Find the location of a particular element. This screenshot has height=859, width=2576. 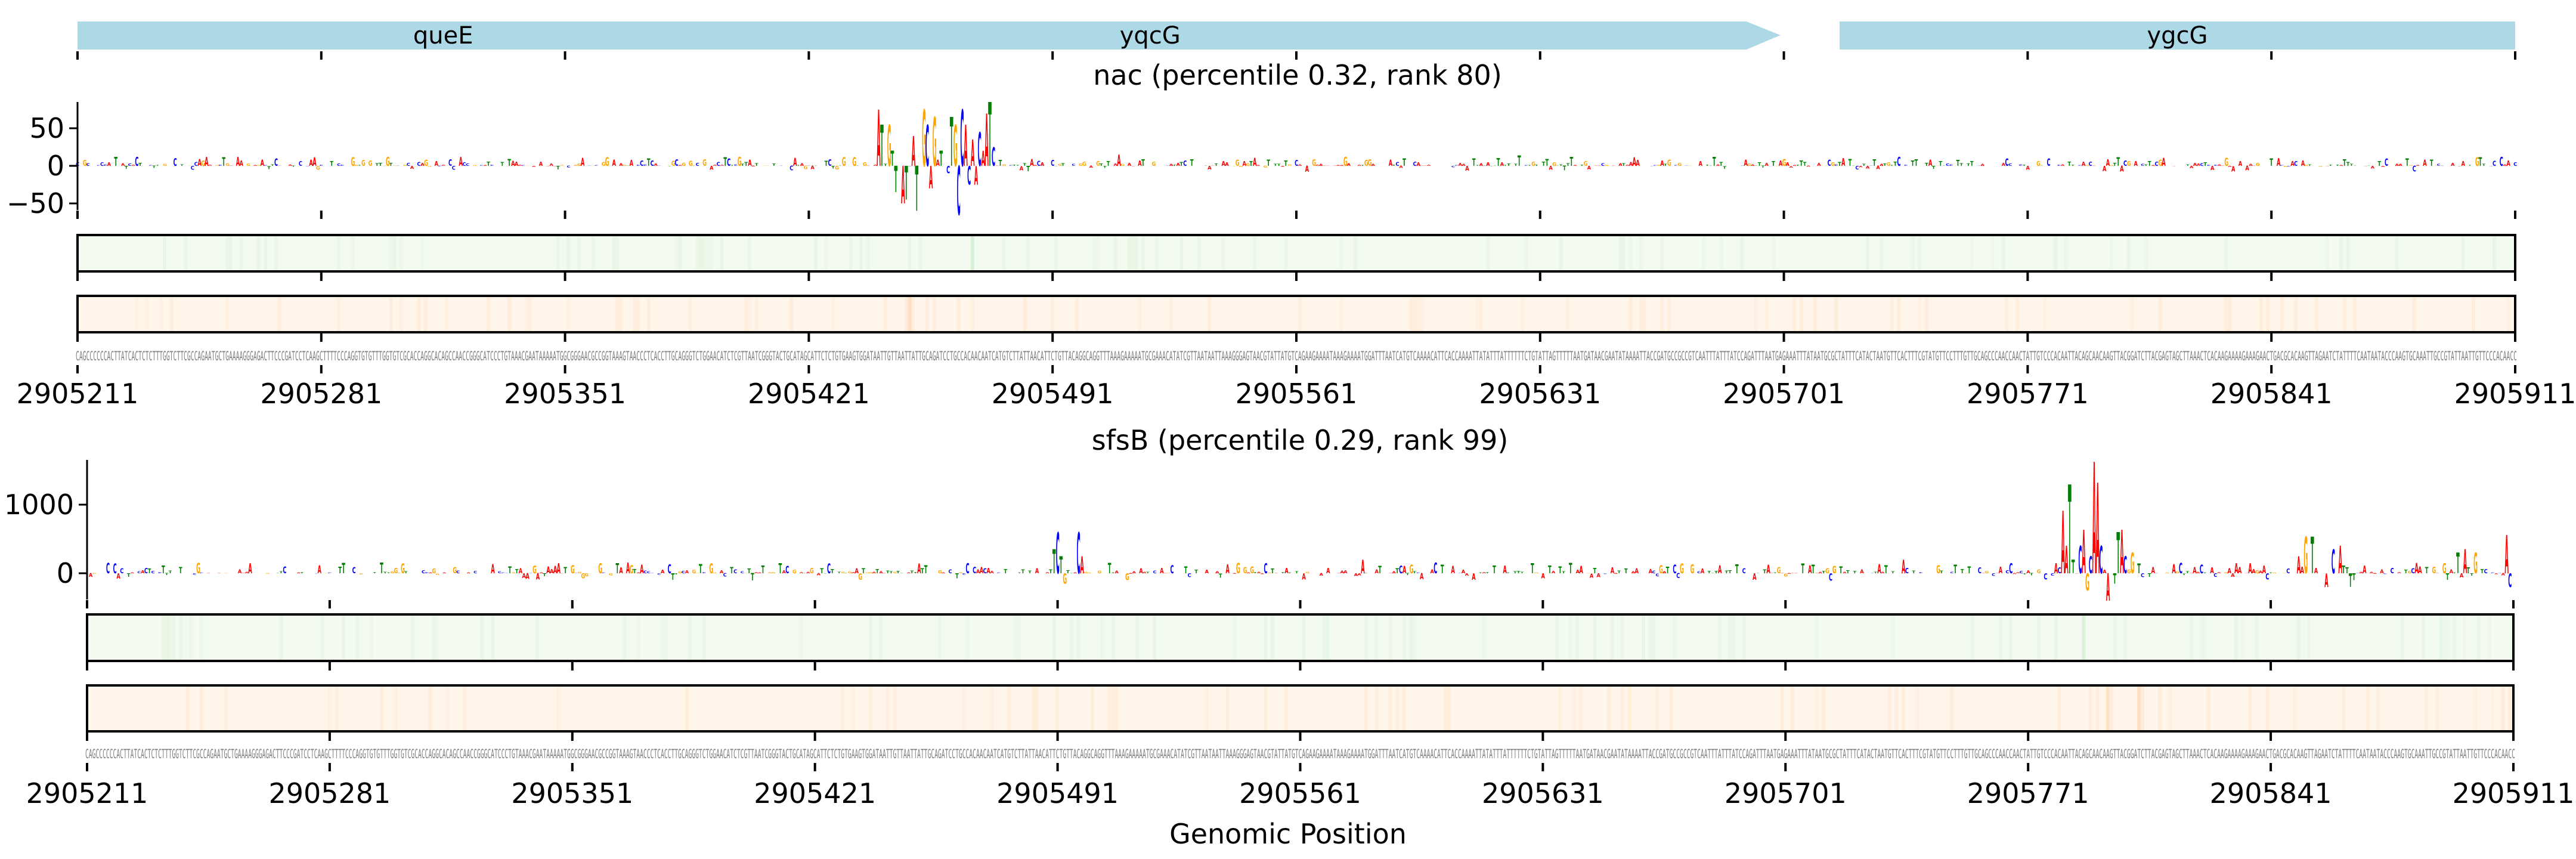

x-tick-label: 2905701 is located at coordinates (1784, 394).